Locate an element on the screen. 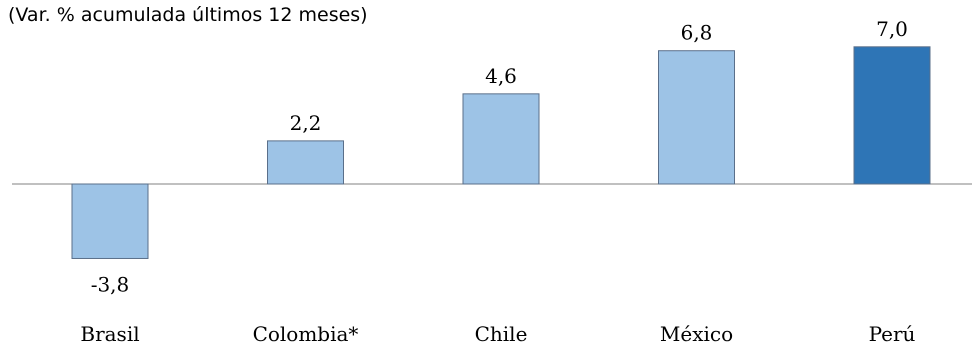 This screenshot has width=974, height=348. chart-subtitle: (Var. % acumulada últimos 12 meses) is located at coordinates (188, 15).